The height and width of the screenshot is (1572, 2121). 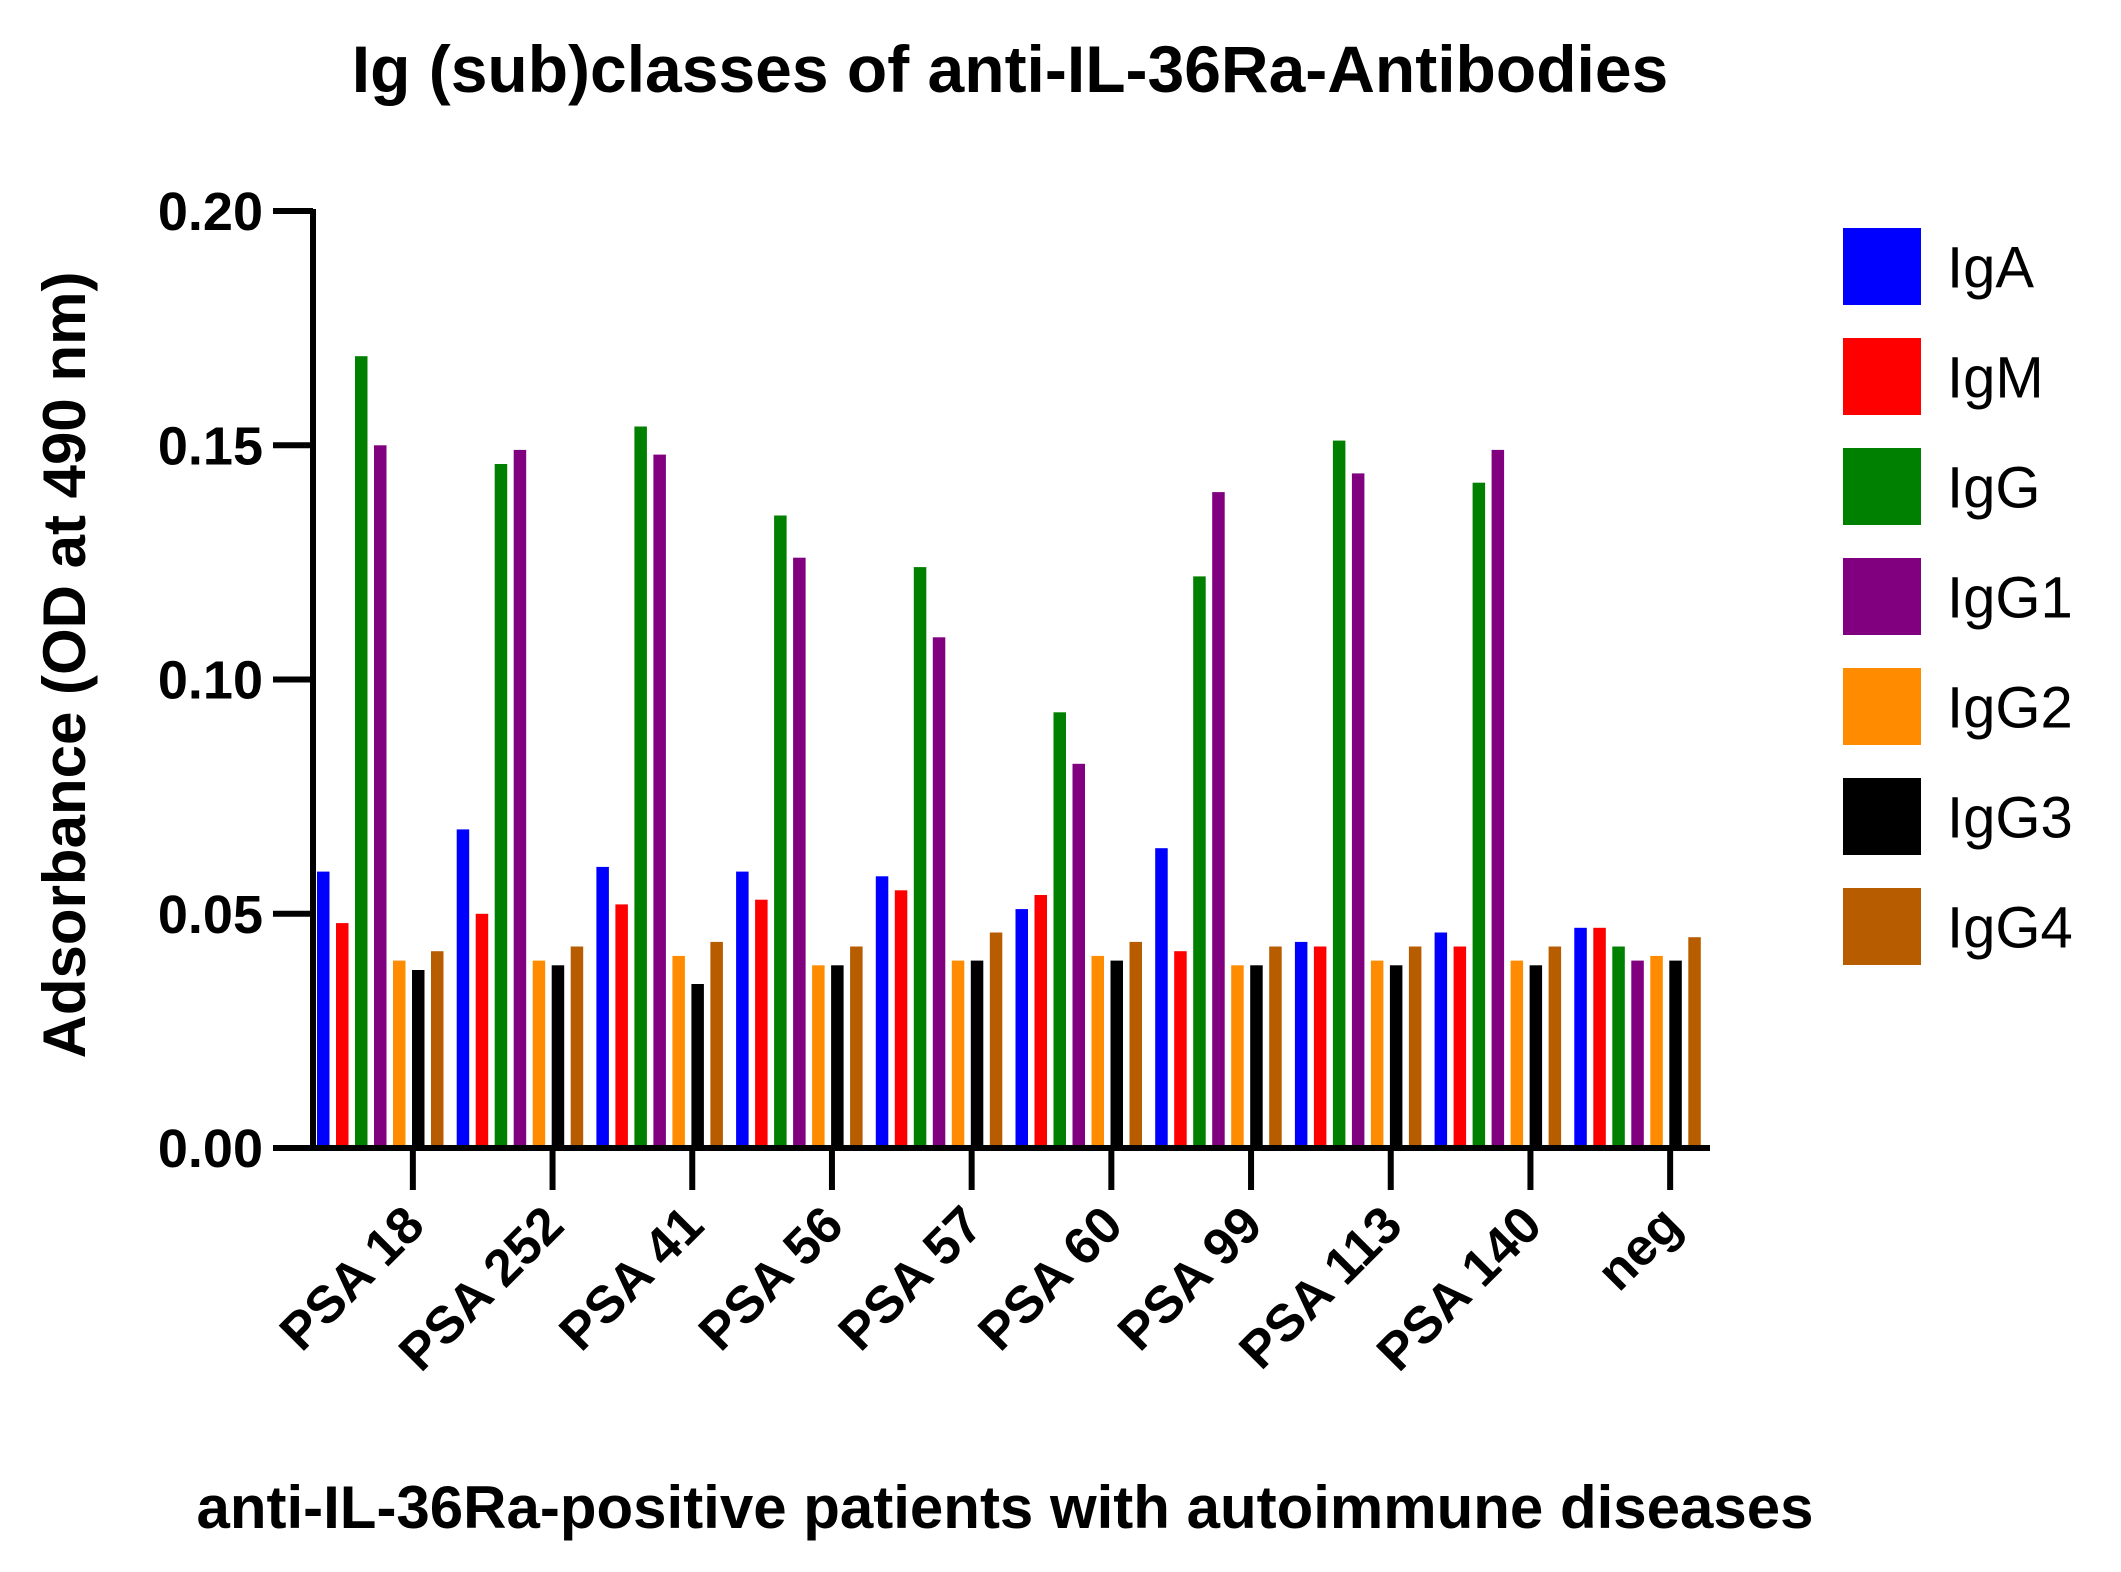 What do you see at coordinates (1639, 1248) in the screenshot?
I see `x-tick-label: neg` at bounding box center [1639, 1248].